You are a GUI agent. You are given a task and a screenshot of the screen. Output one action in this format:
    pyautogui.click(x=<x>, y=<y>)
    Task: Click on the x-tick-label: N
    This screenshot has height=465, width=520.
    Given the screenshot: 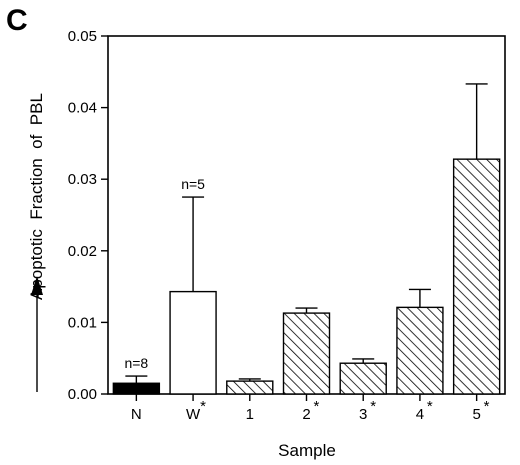 What is the action you would take?
    pyautogui.click(x=136, y=414)
    